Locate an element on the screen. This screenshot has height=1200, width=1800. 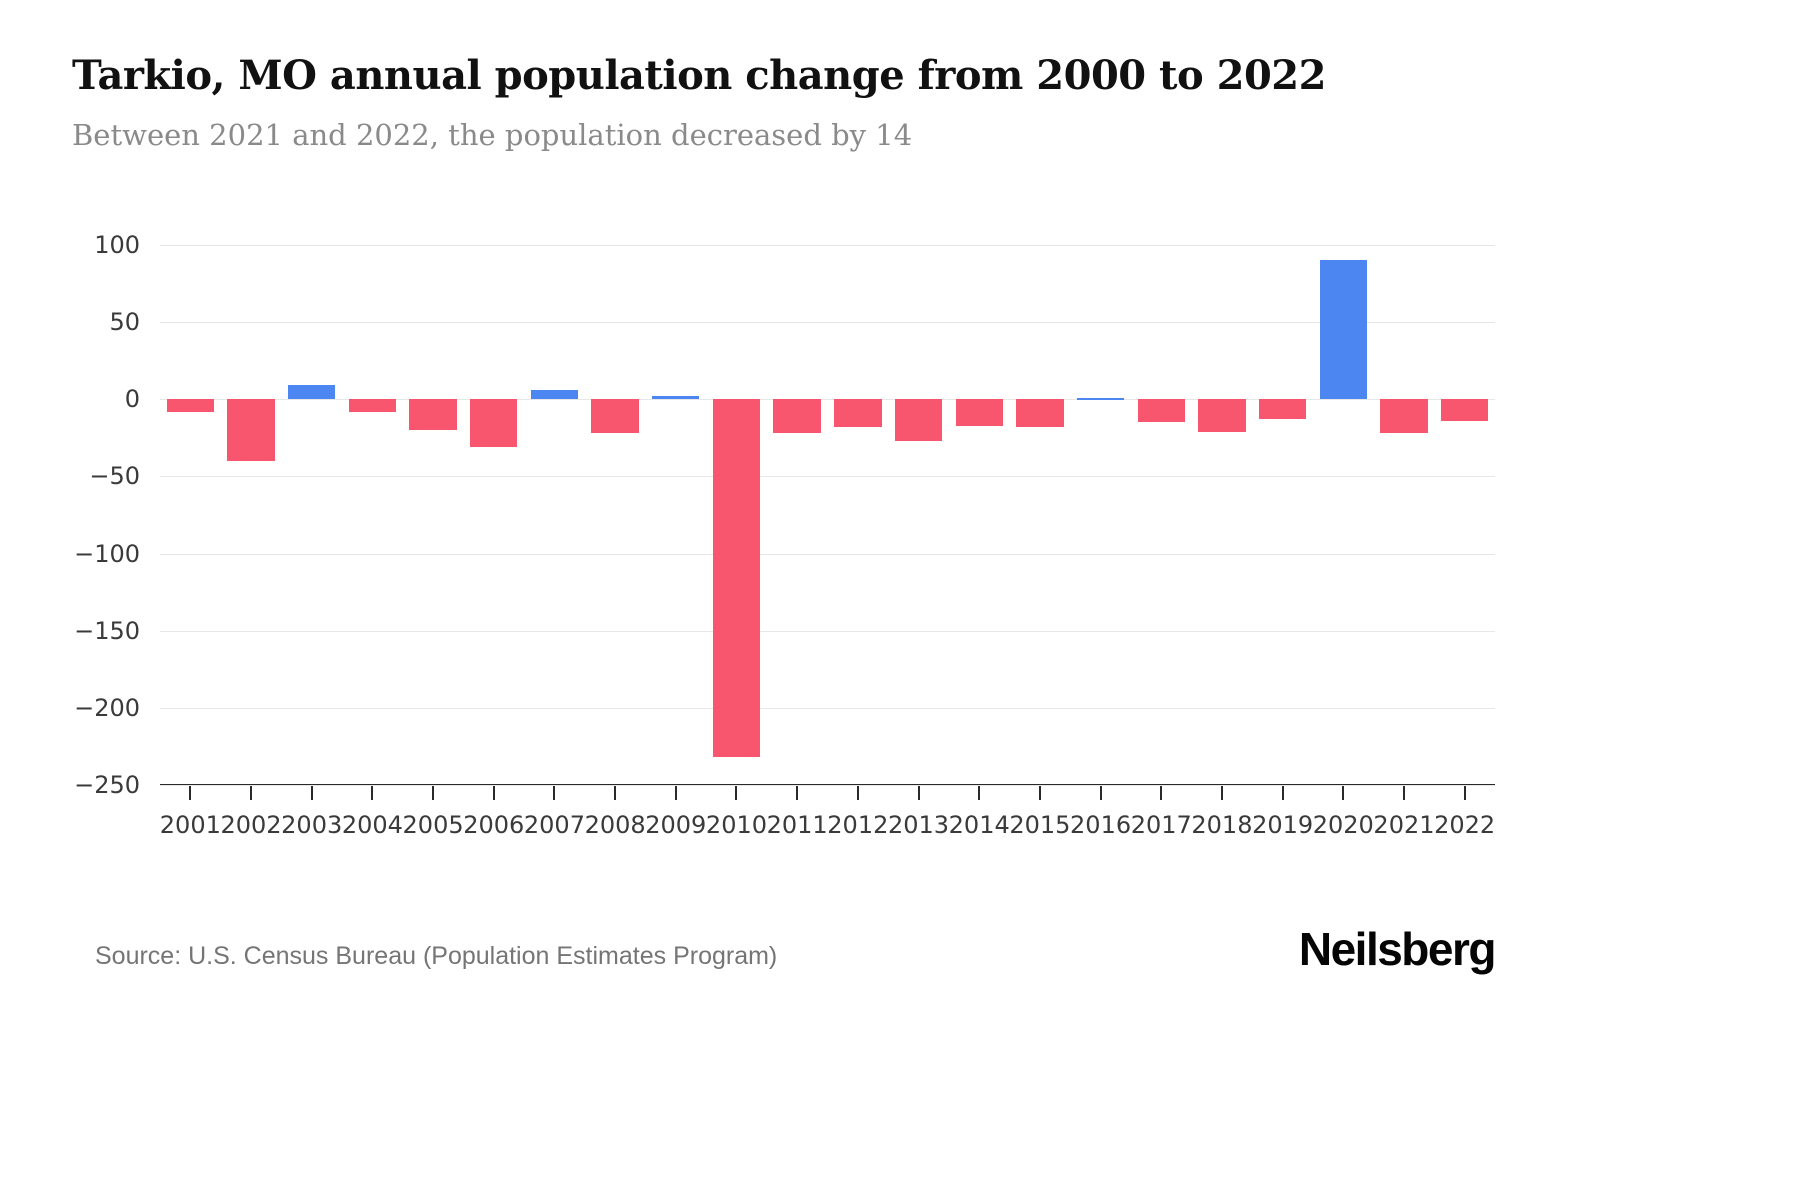
x-axis-label: 2002 is located at coordinates (251, 825).